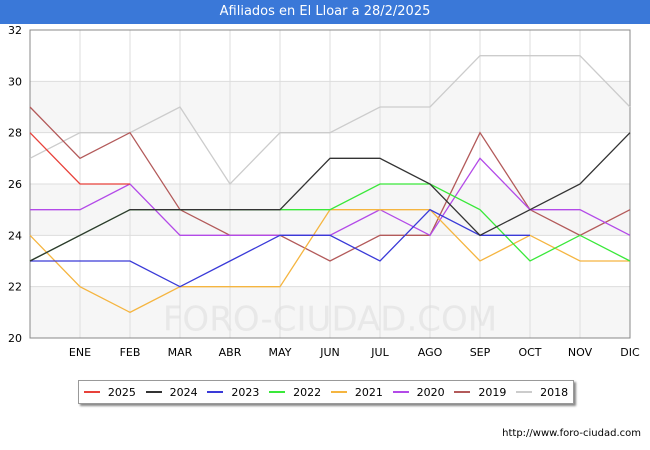 The height and width of the screenshot is (450, 650). Describe the element at coordinates (280, 352) in the screenshot. I see `x-tick-label: MAY` at that location.